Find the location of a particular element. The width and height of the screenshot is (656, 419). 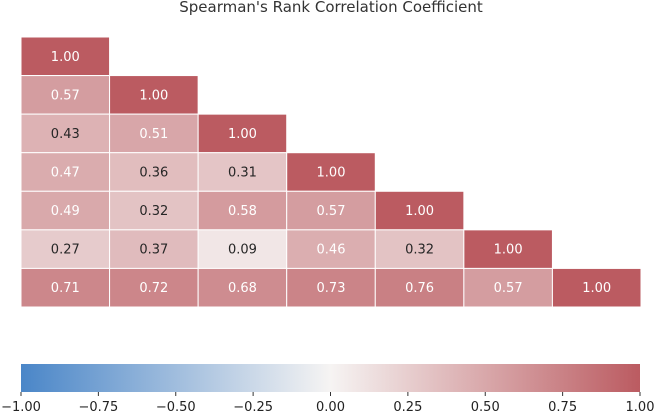

heatmap-cell: 0.49 is located at coordinates (65, 210).